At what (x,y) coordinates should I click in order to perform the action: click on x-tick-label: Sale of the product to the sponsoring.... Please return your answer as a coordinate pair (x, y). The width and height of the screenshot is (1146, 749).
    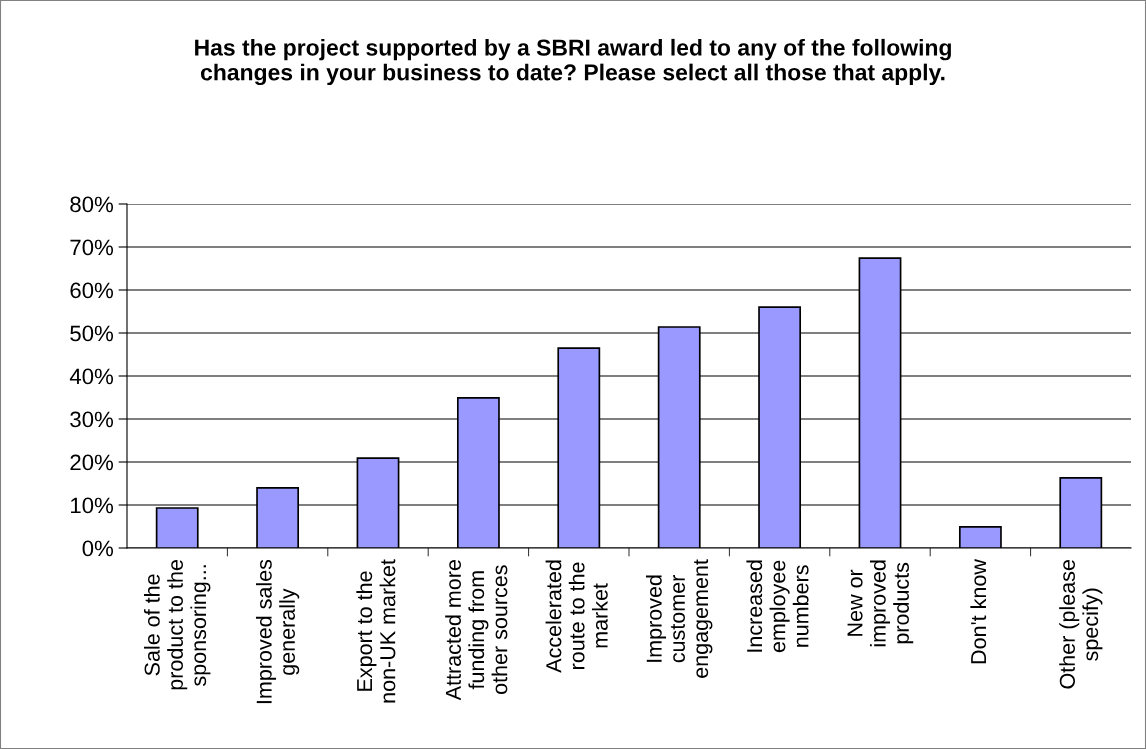
    Looking at the image, I should click on (177, 625).